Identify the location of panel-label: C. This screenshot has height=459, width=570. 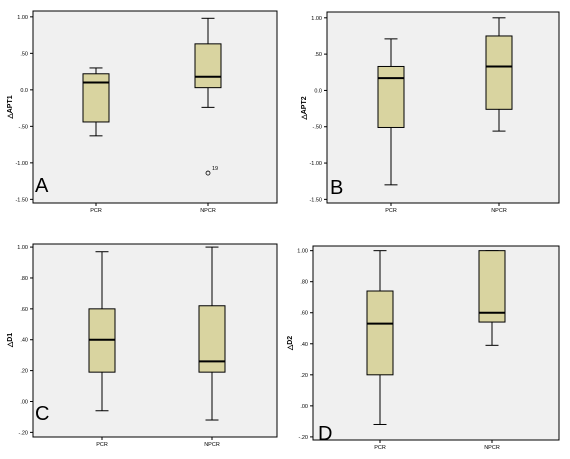
(42, 414).